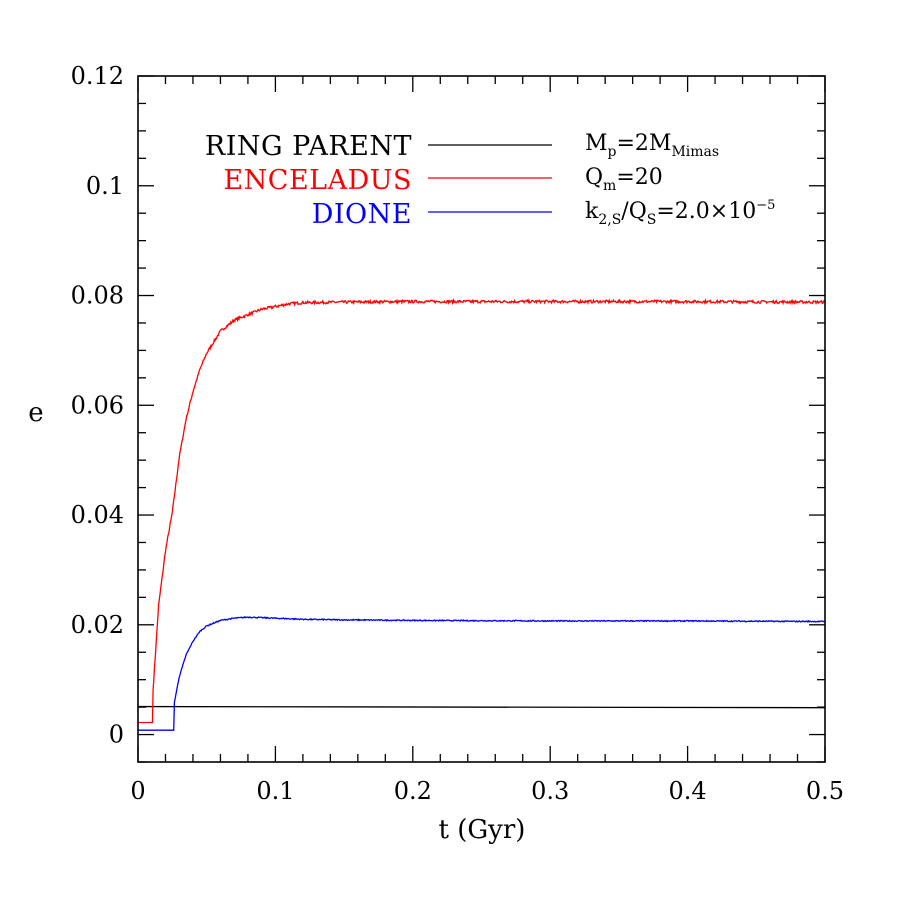  Describe the element at coordinates (97, 405) in the screenshot. I see `y-tick-label: 0.06` at that location.